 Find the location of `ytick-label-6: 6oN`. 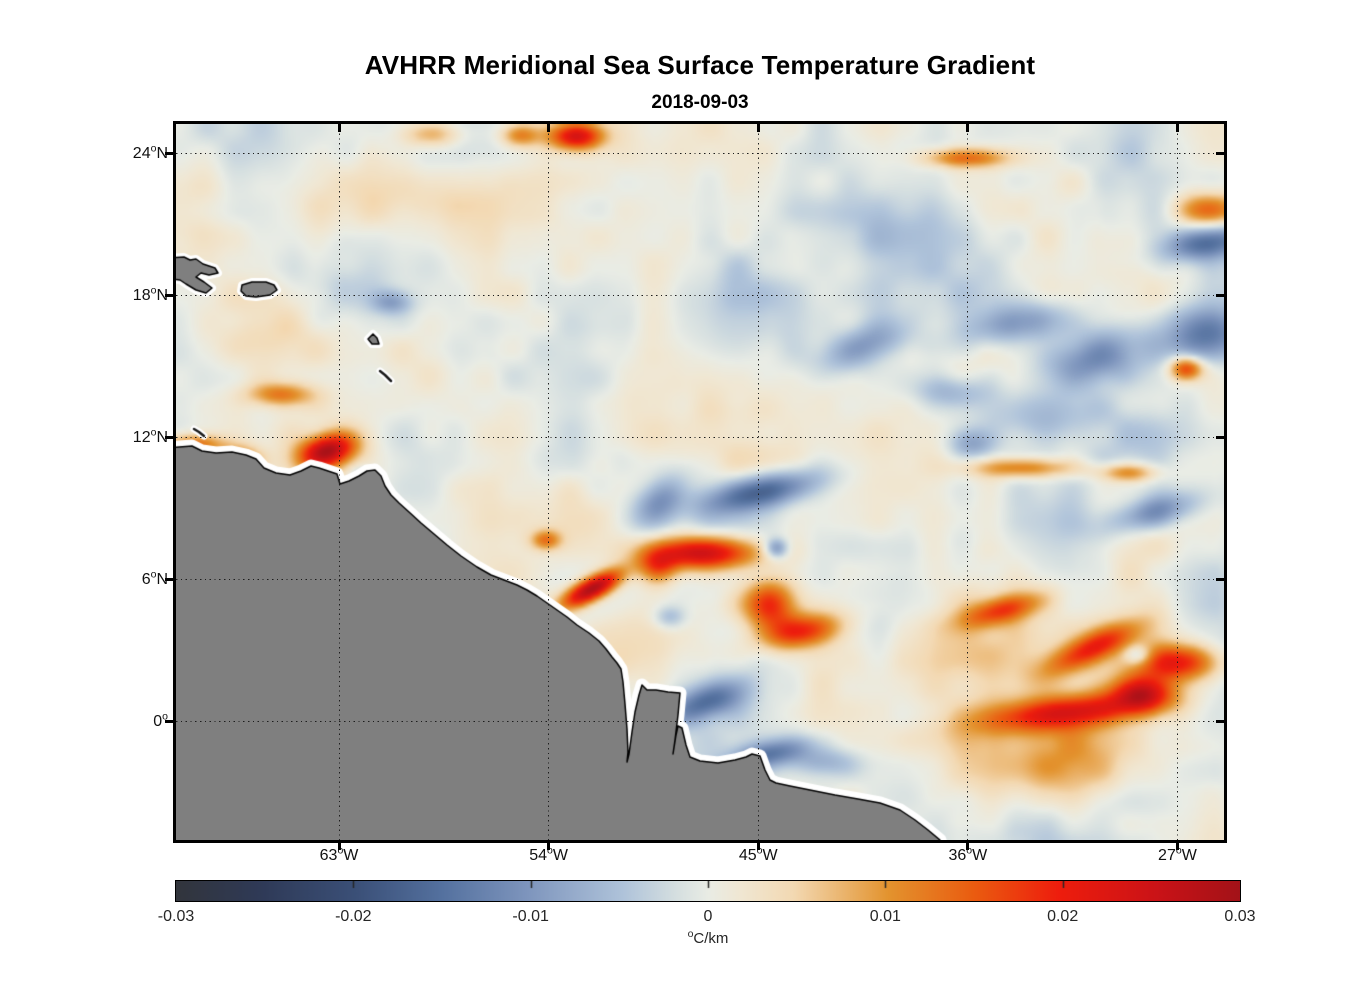

ytick-label-6: 6oN is located at coordinates (154, 578).